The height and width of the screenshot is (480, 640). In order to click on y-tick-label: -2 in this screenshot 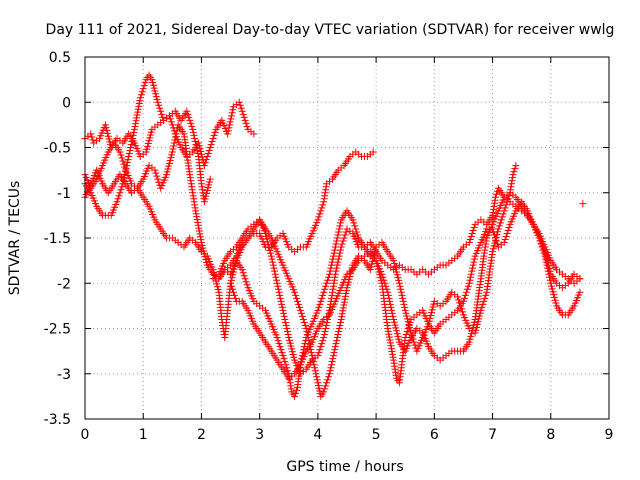, I will do `click(64, 284)`.